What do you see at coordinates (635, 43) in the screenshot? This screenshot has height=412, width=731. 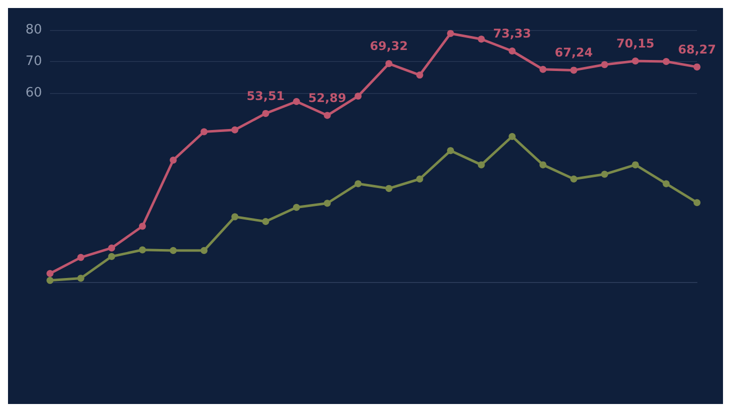 I see `data-label: 70,15` at bounding box center [635, 43].